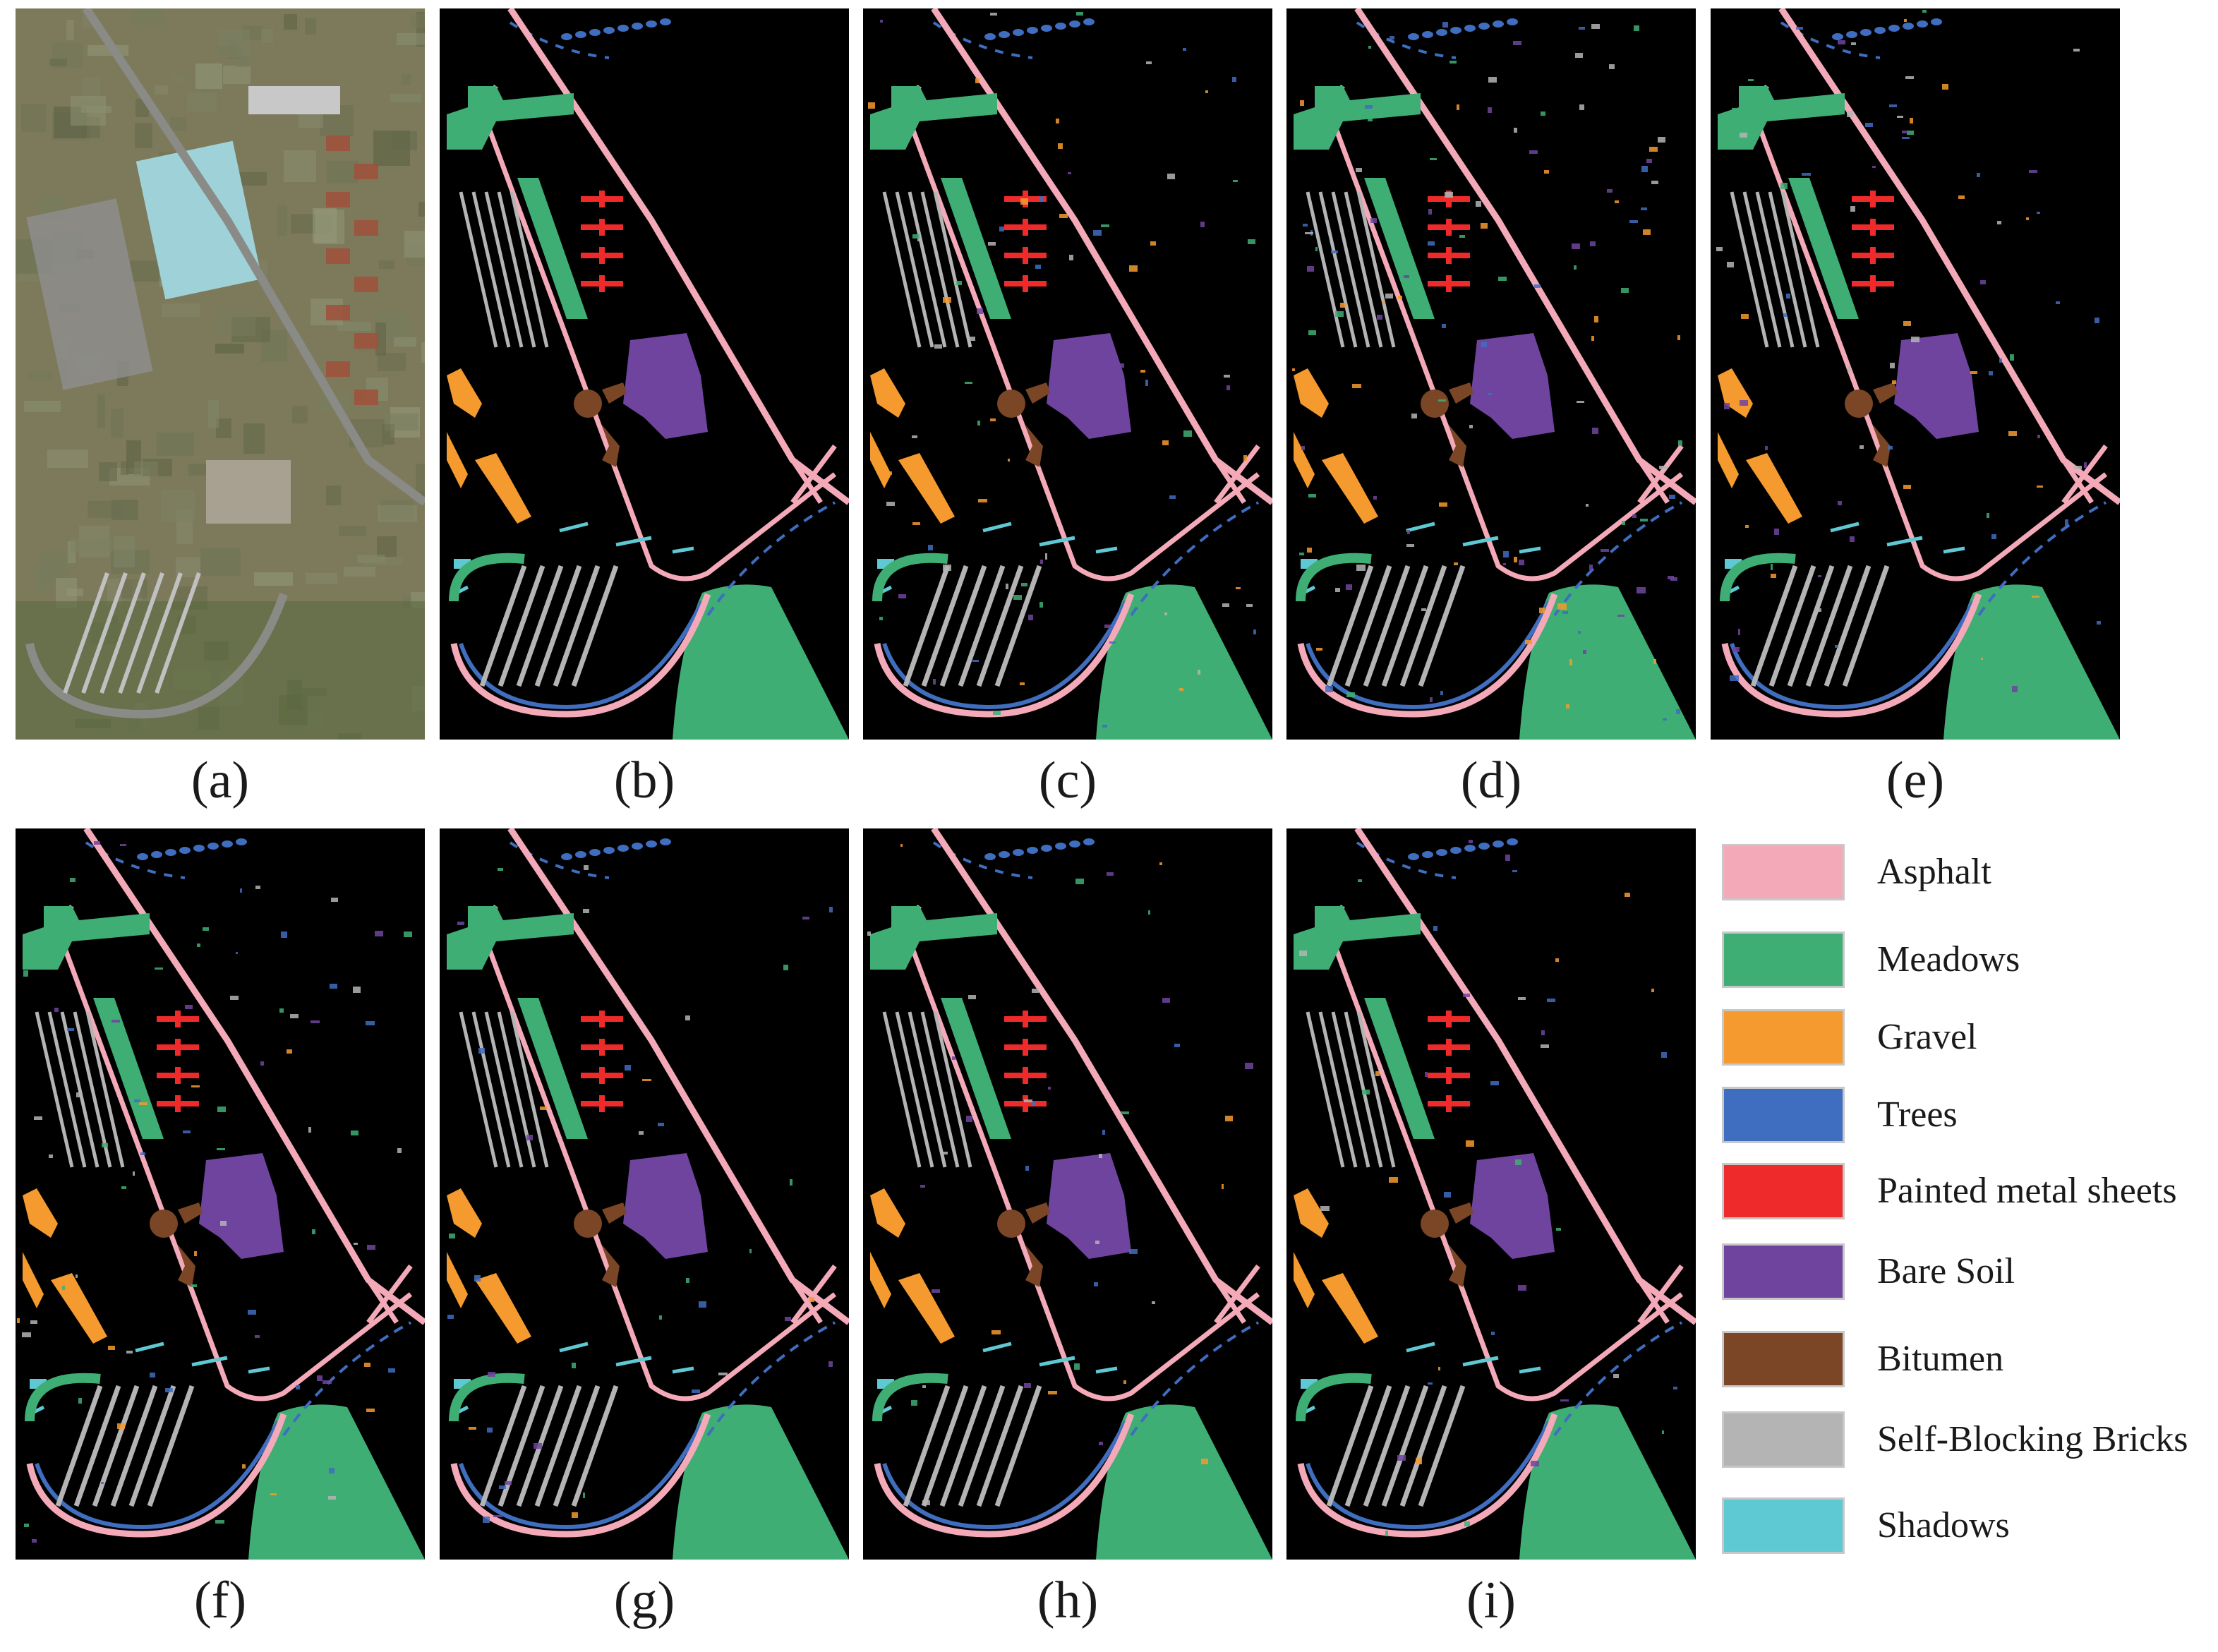  I want to click on legend-item-meadows: Meadows, so click(1969, 959).